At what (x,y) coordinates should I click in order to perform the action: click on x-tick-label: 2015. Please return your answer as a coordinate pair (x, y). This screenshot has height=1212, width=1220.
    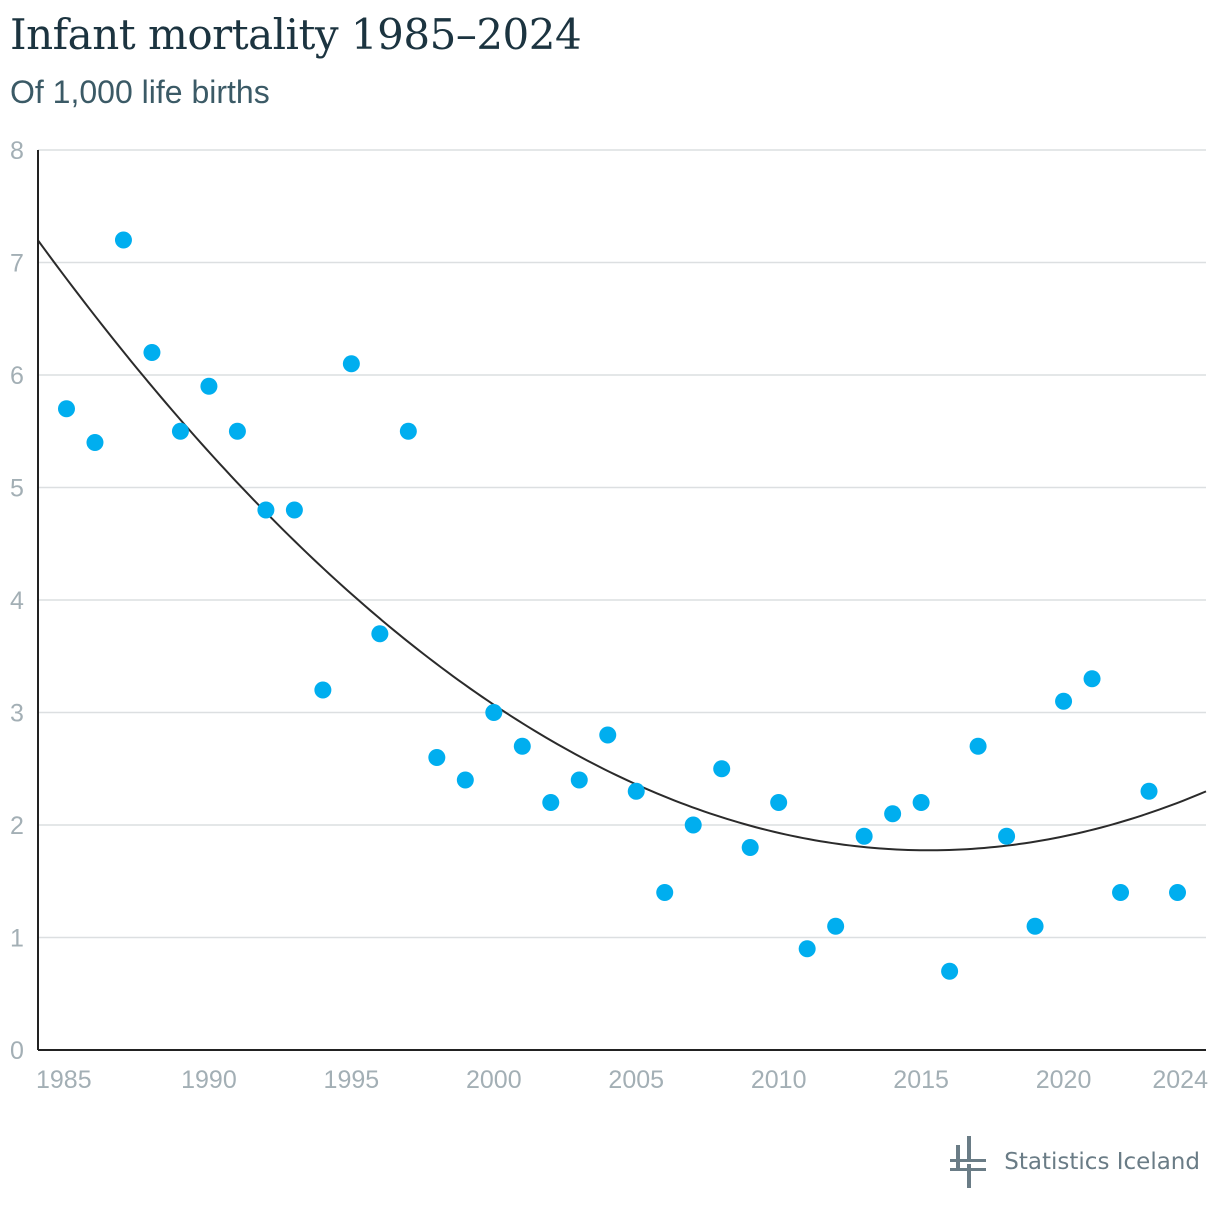
    Looking at the image, I should click on (921, 1080).